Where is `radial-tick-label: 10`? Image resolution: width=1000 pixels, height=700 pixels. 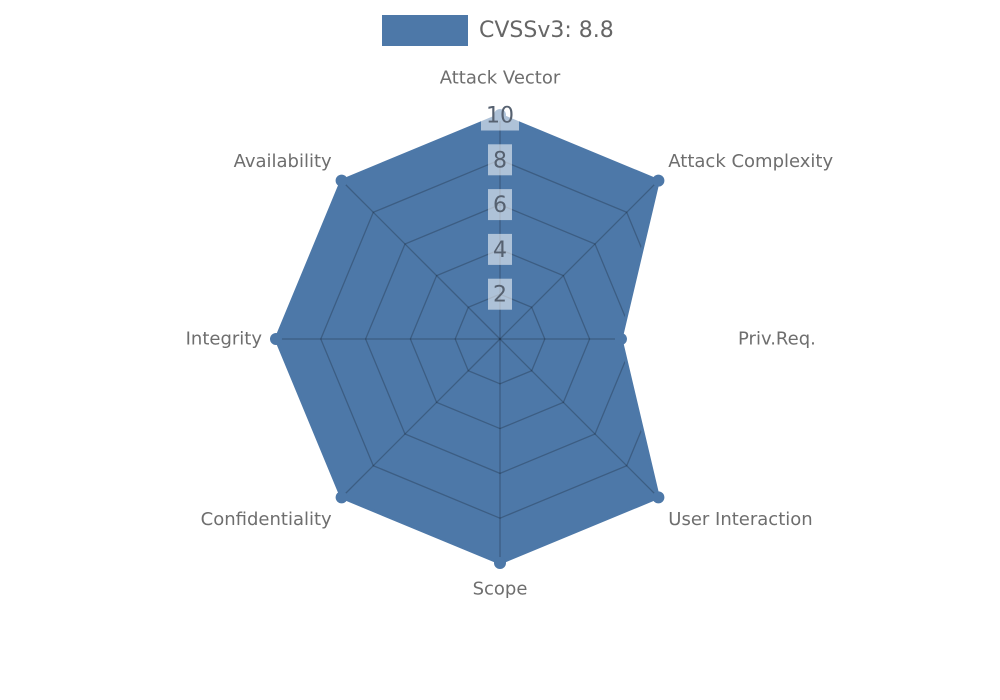 radial-tick-label: 10 is located at coordinates (500, 116).